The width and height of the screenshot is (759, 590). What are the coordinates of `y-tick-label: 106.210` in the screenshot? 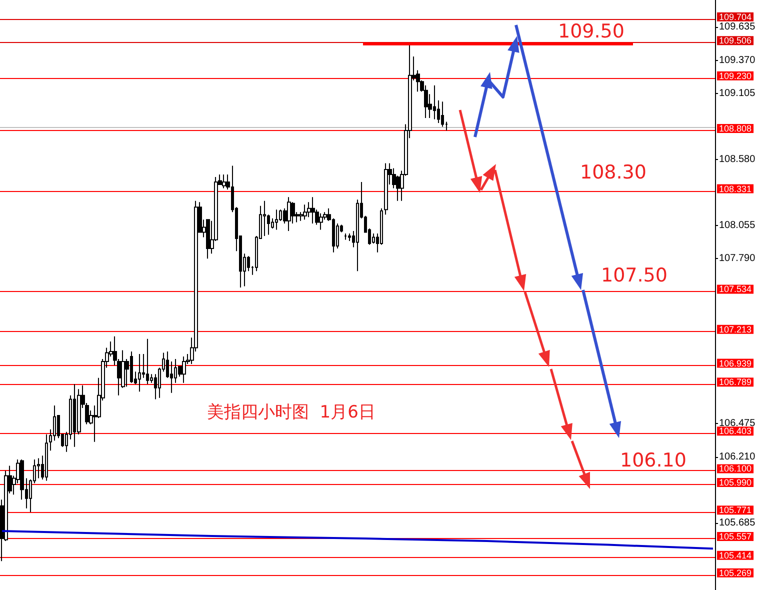 It's located at (737, 456).